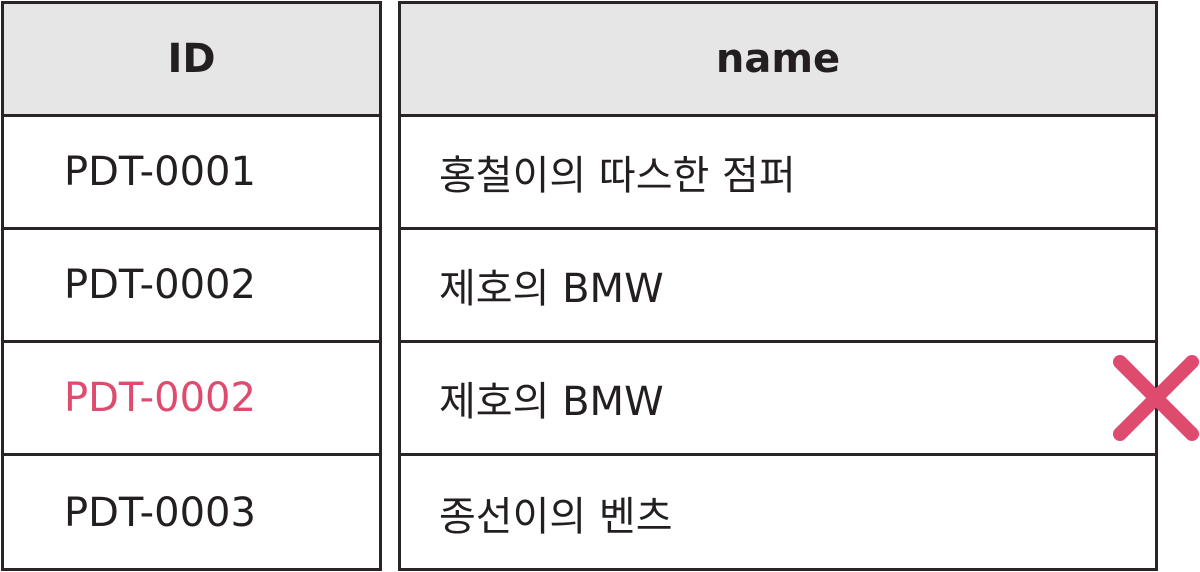  I want to click on id-cell-duplicate: PDT-0002, so click(191, 399).